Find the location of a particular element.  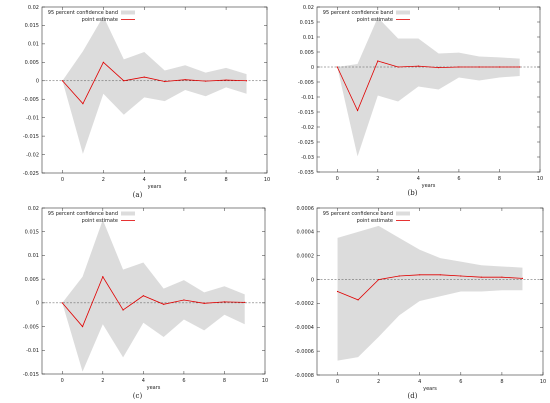

y-tick-label: 0.0002 is located at coordinates (306, 257).